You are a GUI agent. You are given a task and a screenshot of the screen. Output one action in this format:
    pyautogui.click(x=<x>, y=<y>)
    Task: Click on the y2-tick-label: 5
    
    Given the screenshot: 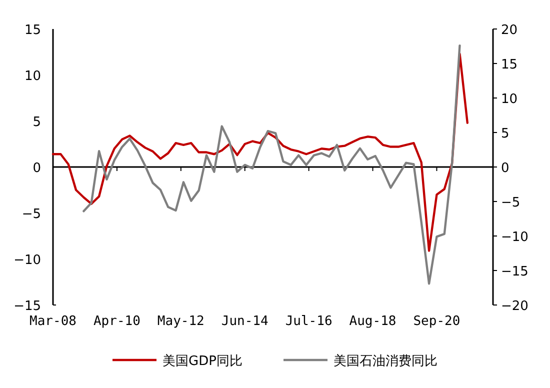 What is the action you would take?
    pyautogui.click(x=505, y=134)
    